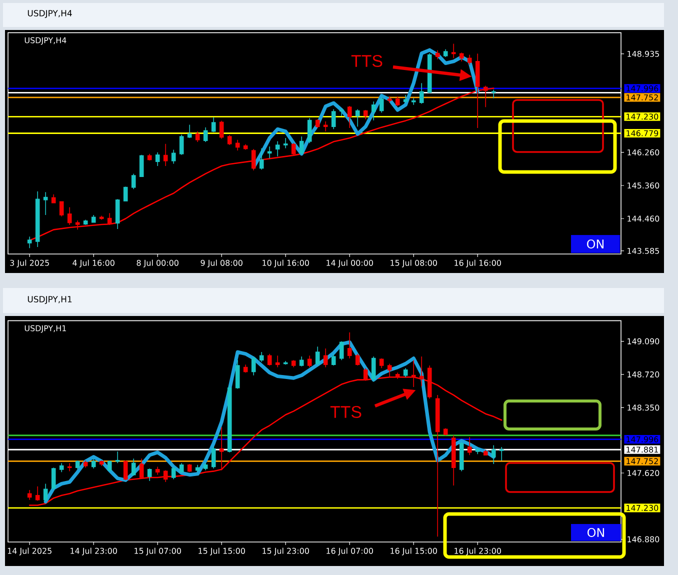  Describe the element at coordinates (366, 60) in the screenshot. I see `annotation: TTS` at that location.